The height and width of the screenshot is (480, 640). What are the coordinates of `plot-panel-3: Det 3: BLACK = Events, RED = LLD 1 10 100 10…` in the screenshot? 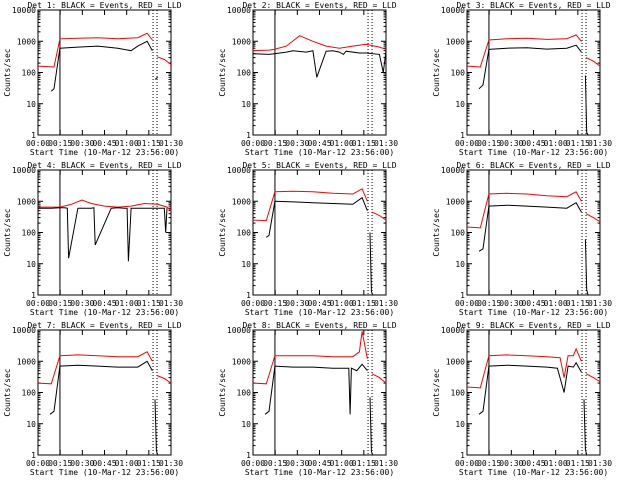 It's located at (522, 79).